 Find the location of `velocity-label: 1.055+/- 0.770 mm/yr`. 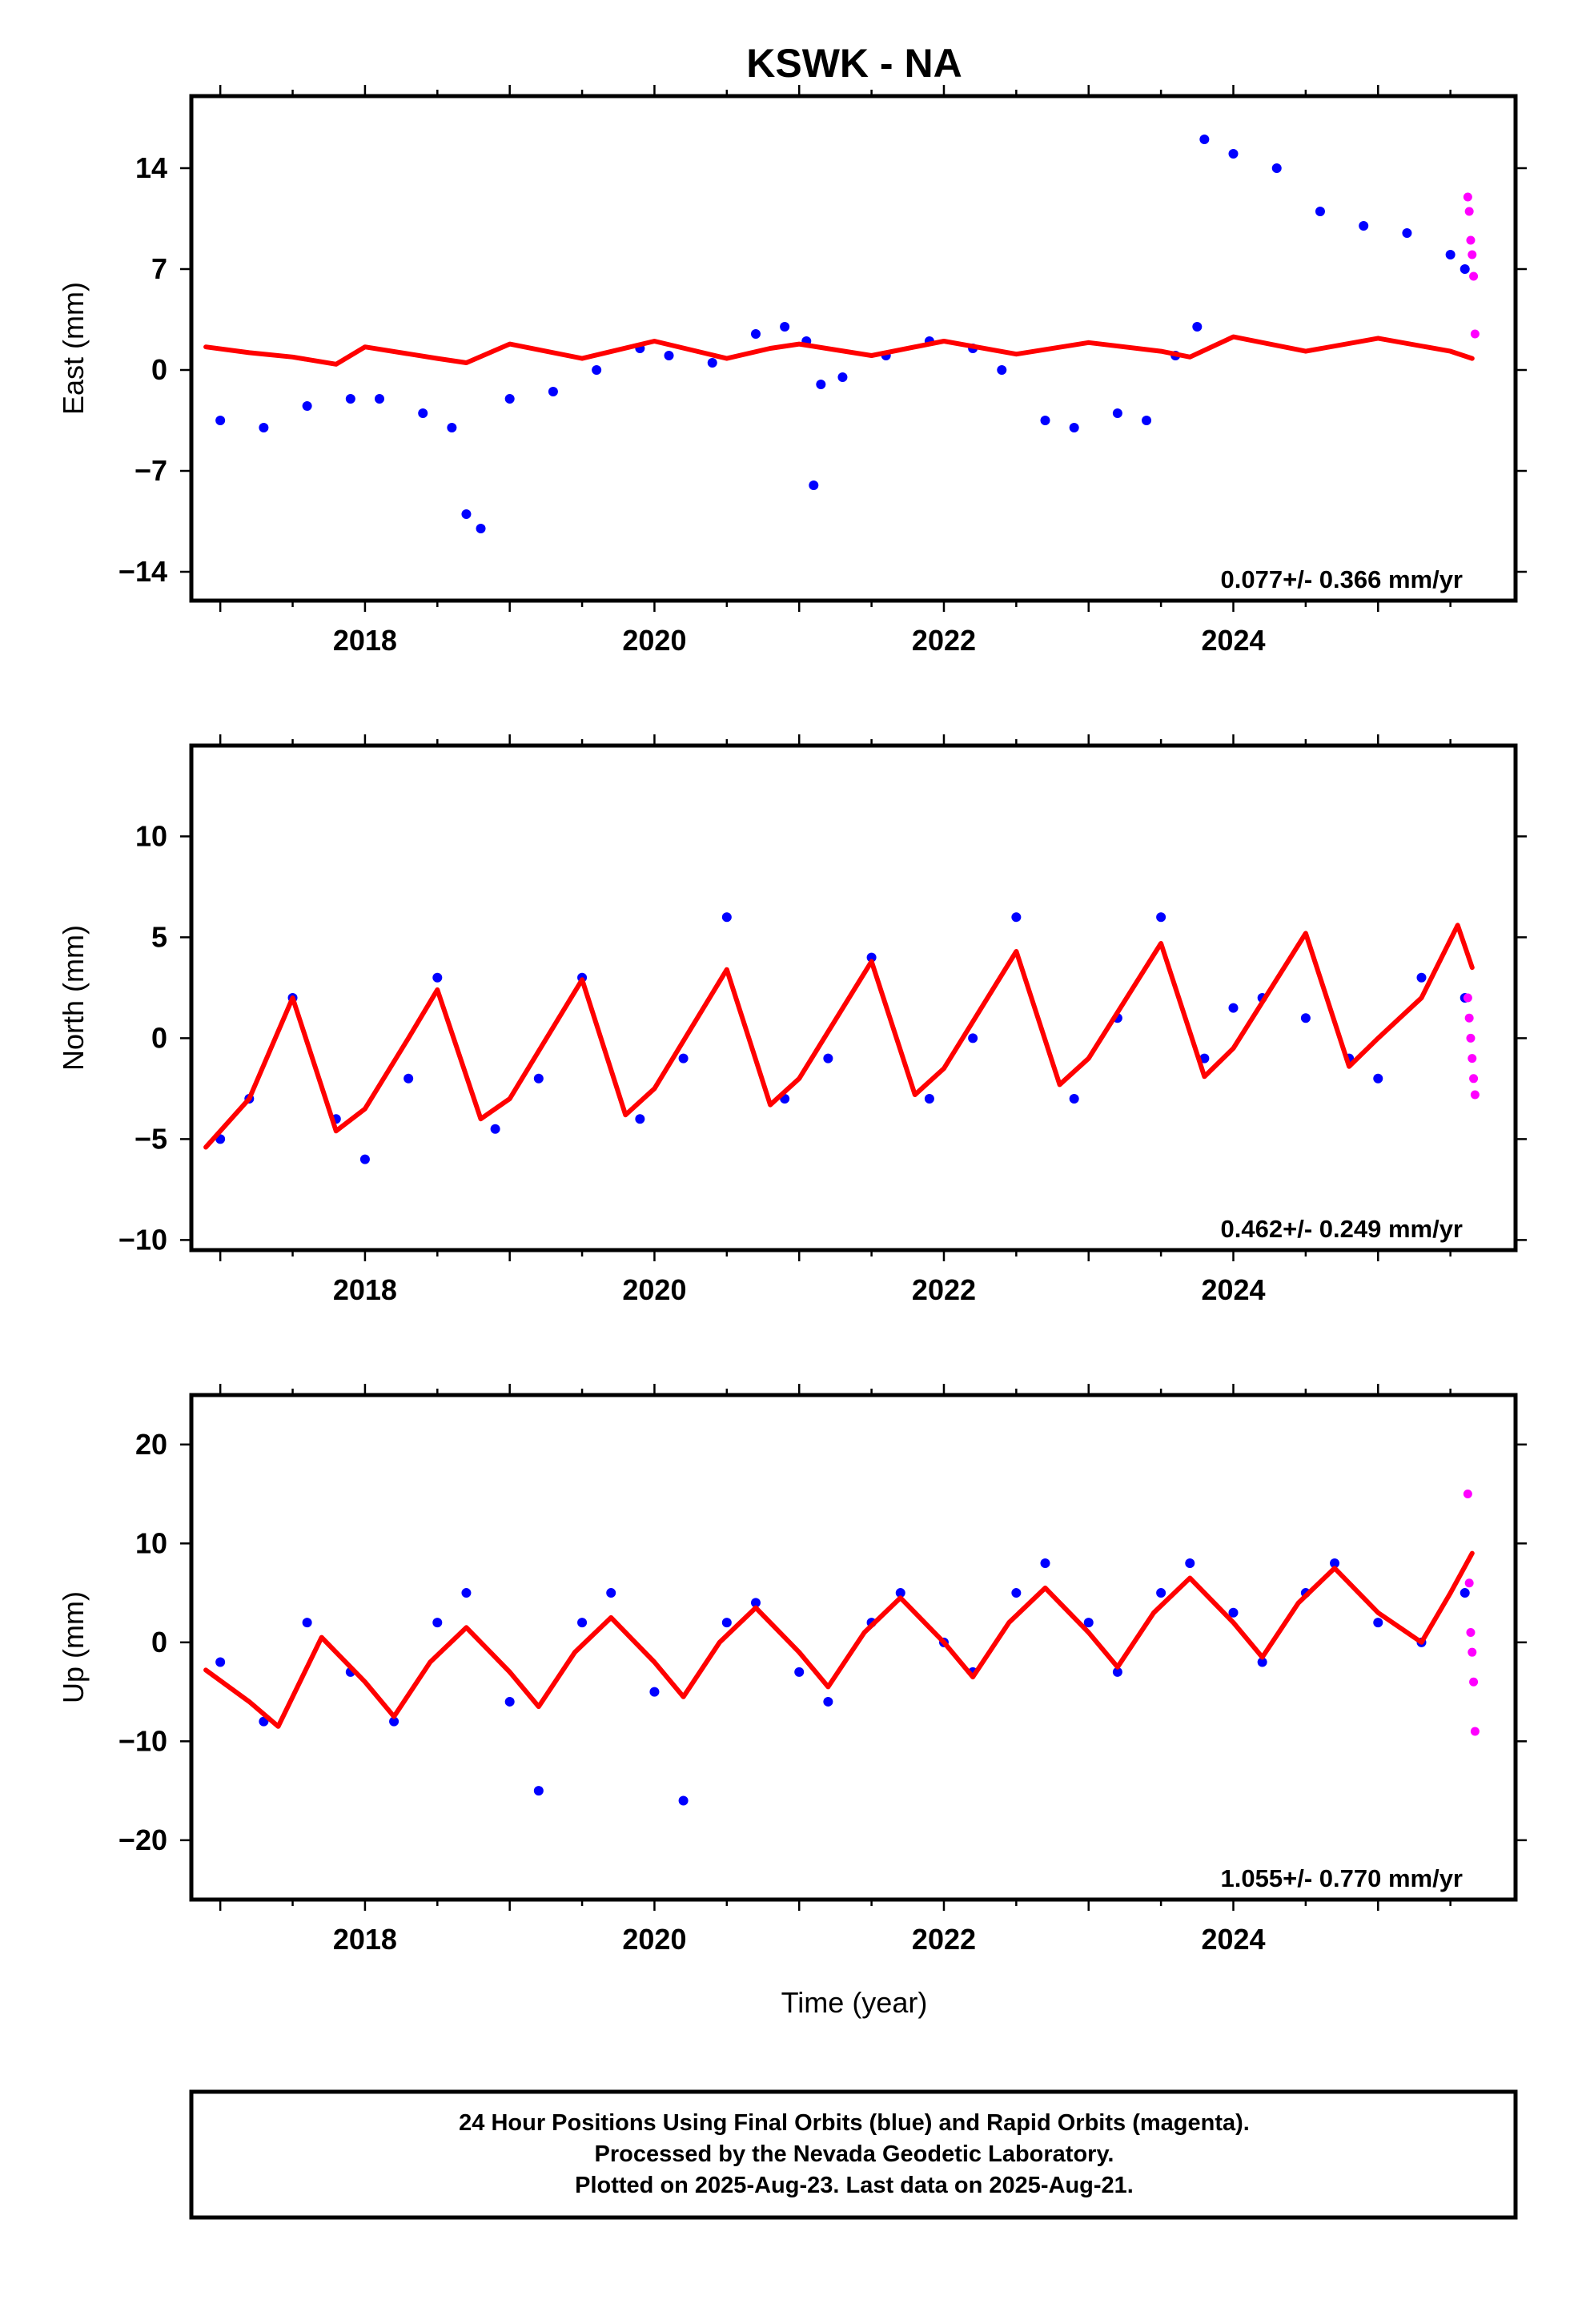

velocity-label: 1.055+/- 0.770 mm/yr is located at coordinates (1342, 1878).